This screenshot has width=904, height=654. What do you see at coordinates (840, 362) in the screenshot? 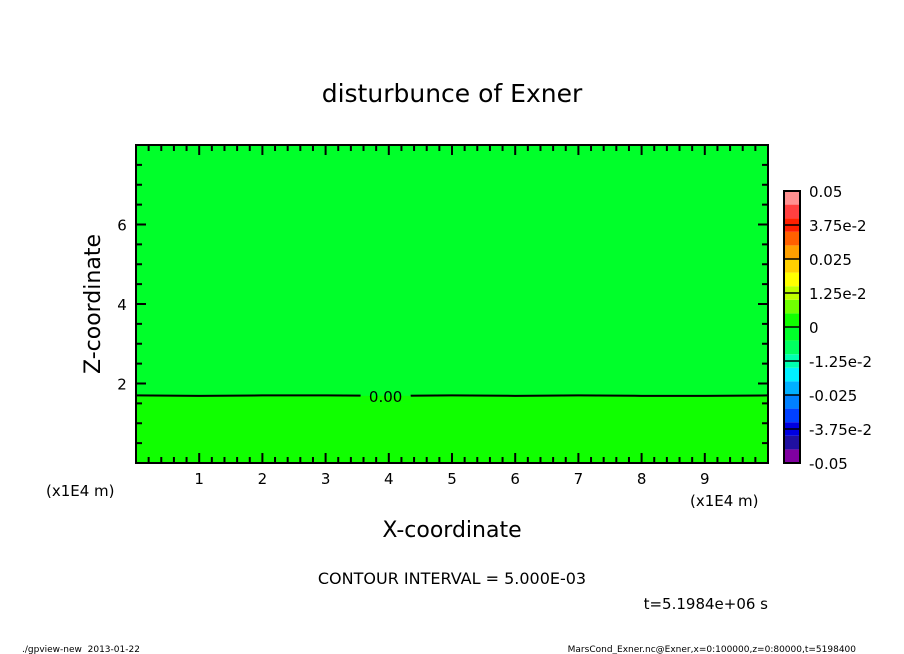
I see `colorbar-label: -1.25e-2` at bounding box center [840, 362].